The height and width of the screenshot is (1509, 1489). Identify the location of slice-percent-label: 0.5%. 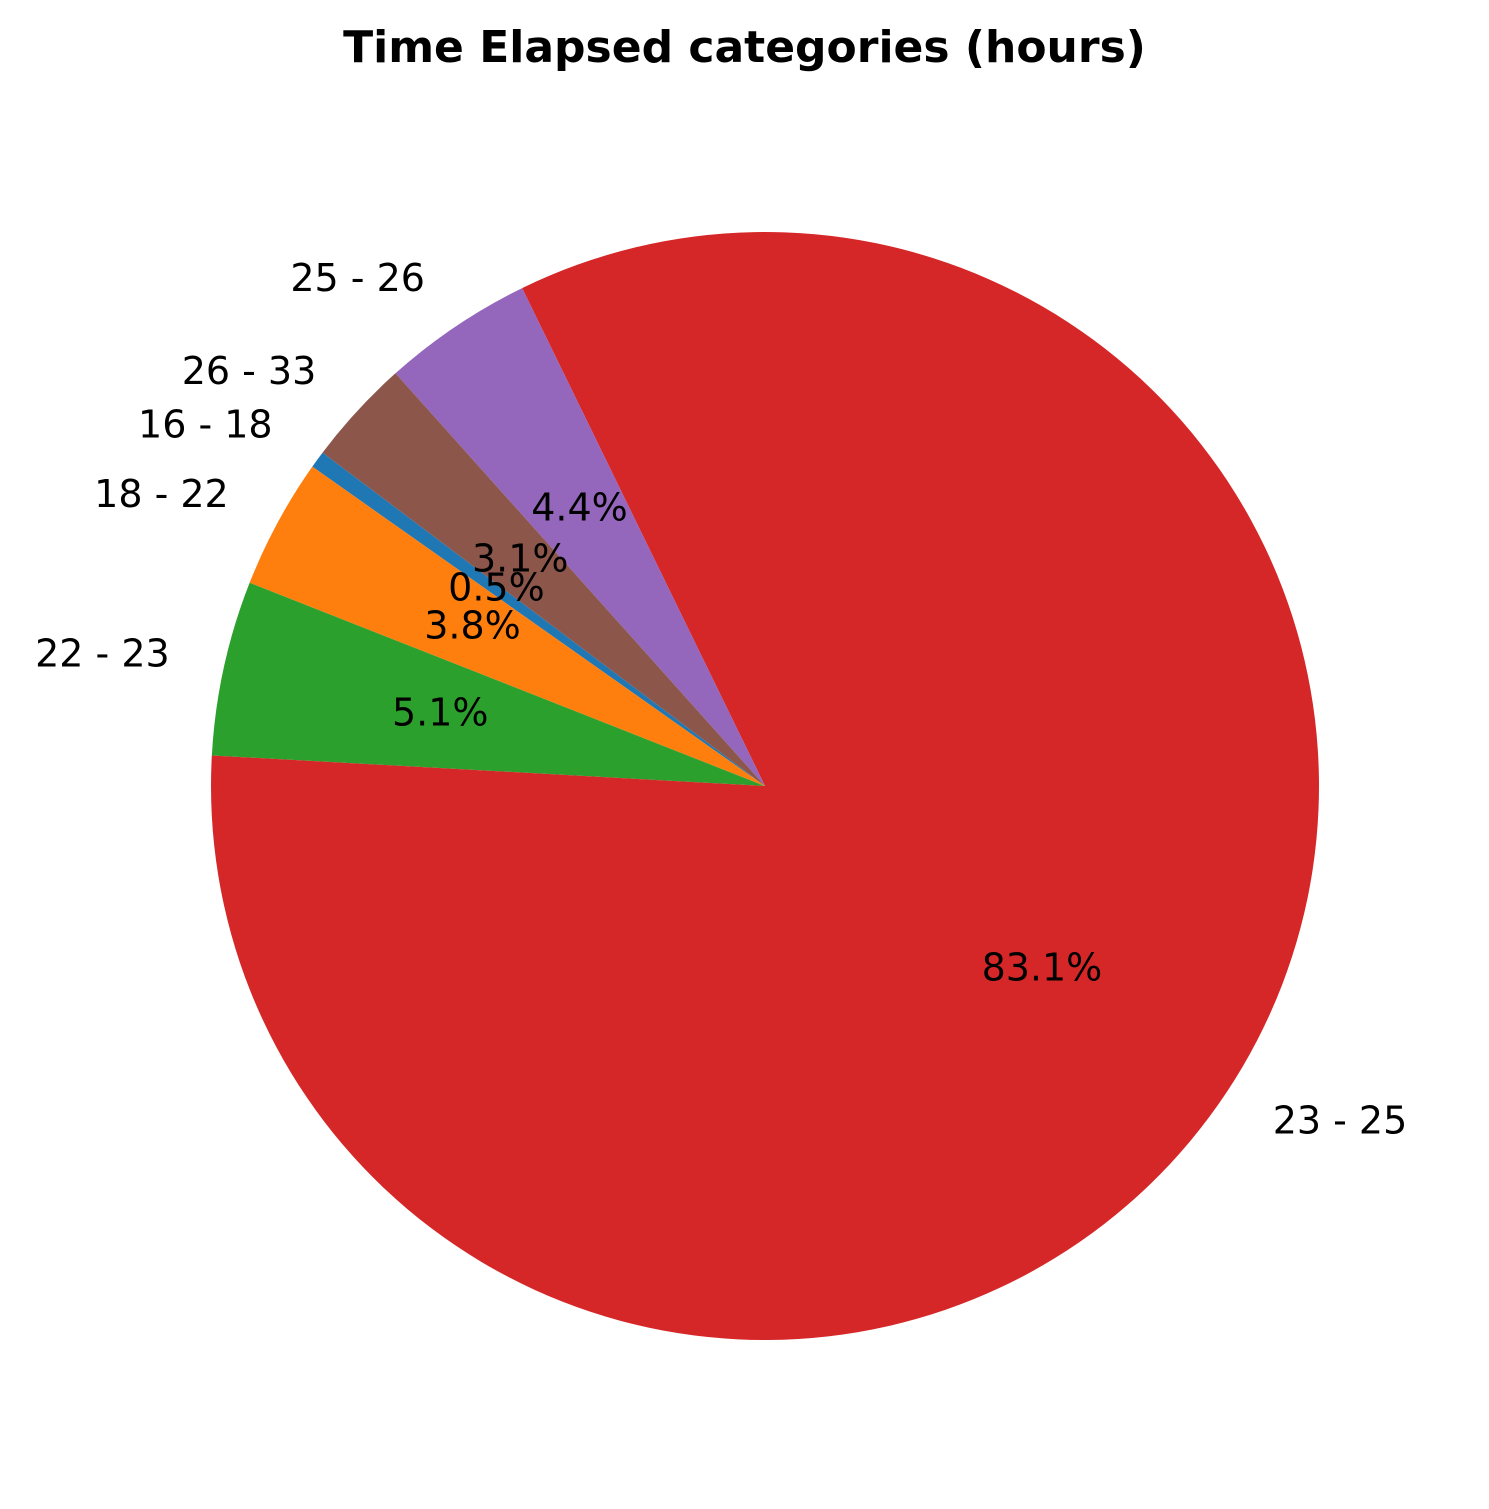
(496, 588).